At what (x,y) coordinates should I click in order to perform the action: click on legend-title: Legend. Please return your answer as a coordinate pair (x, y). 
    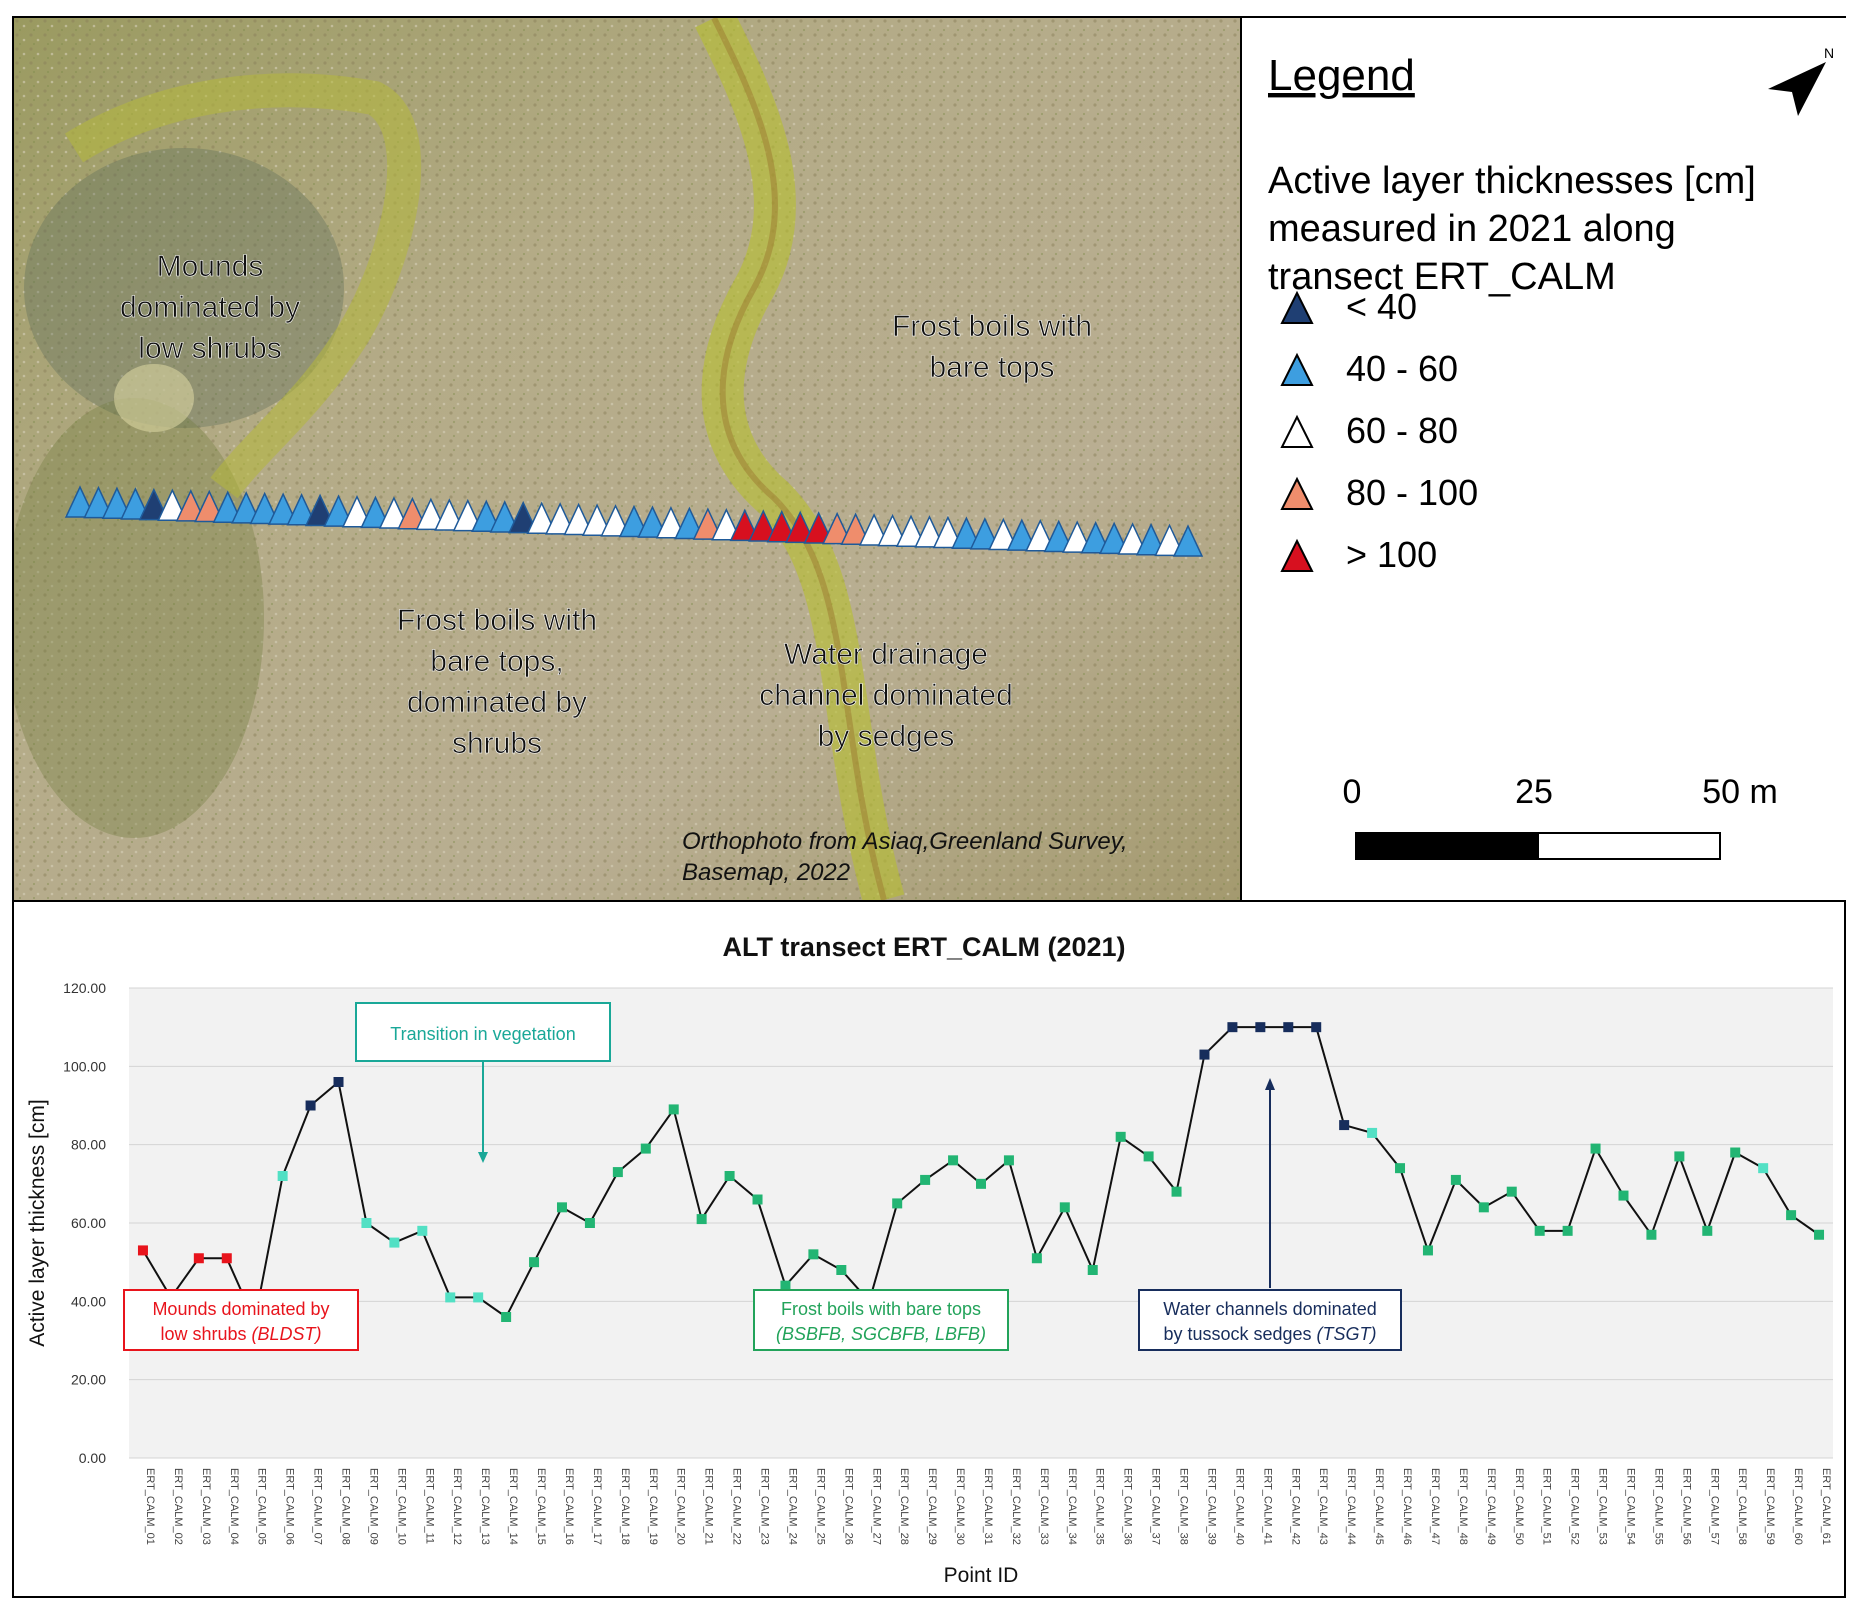
    Looking at the image, I should click on (1341, 75).